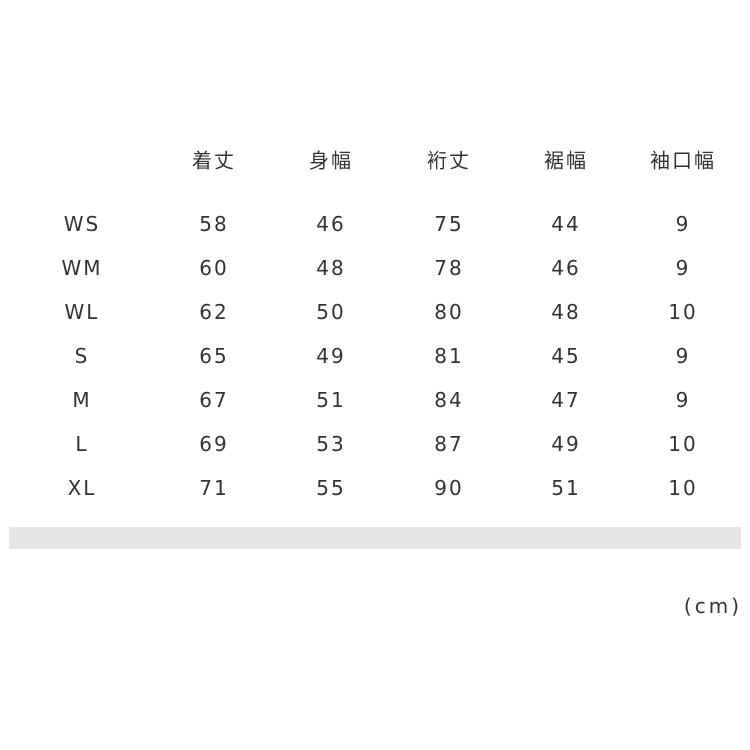 The height and width of the screenshot is (750, 750). What do you see at coordinates (82, 312) in the screenshot?
I see `row-label: WL` at bounding box center [82, 312].